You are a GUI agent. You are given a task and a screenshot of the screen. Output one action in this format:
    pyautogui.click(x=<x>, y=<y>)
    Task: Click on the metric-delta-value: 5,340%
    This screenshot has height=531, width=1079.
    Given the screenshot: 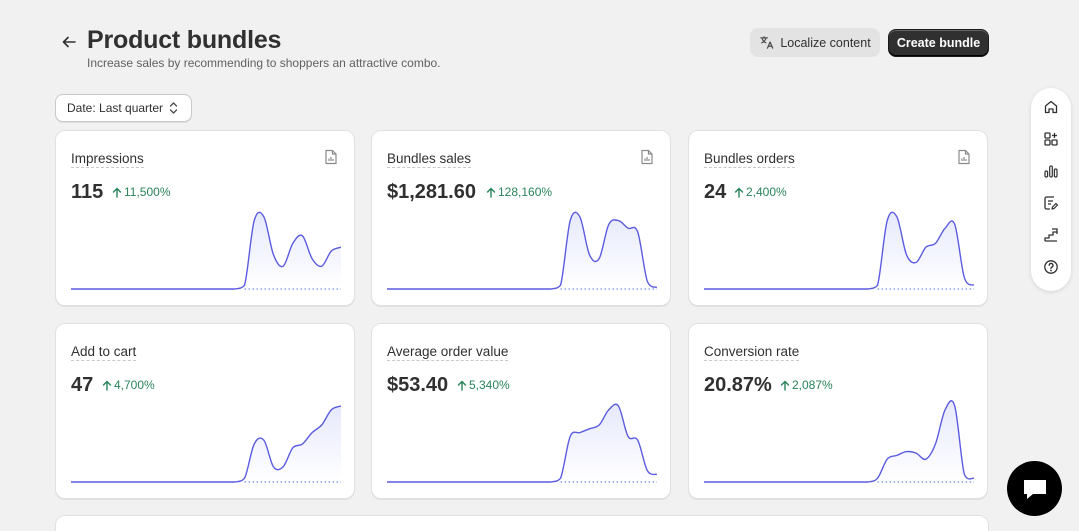 What is the action you would take?
    pyautogui.click(x=489, y=385)
    